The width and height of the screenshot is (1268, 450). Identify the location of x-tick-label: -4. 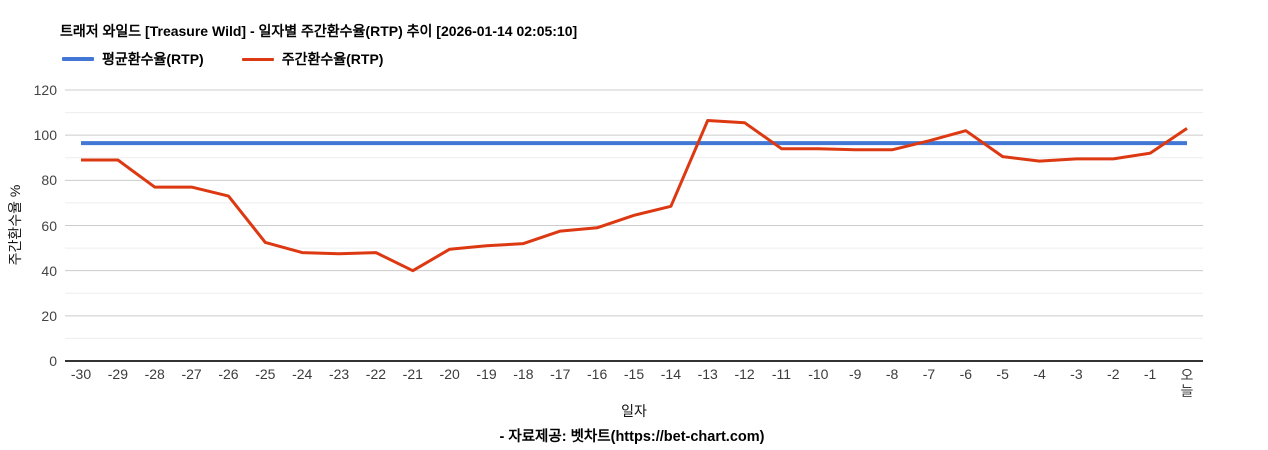
(1039, 374).